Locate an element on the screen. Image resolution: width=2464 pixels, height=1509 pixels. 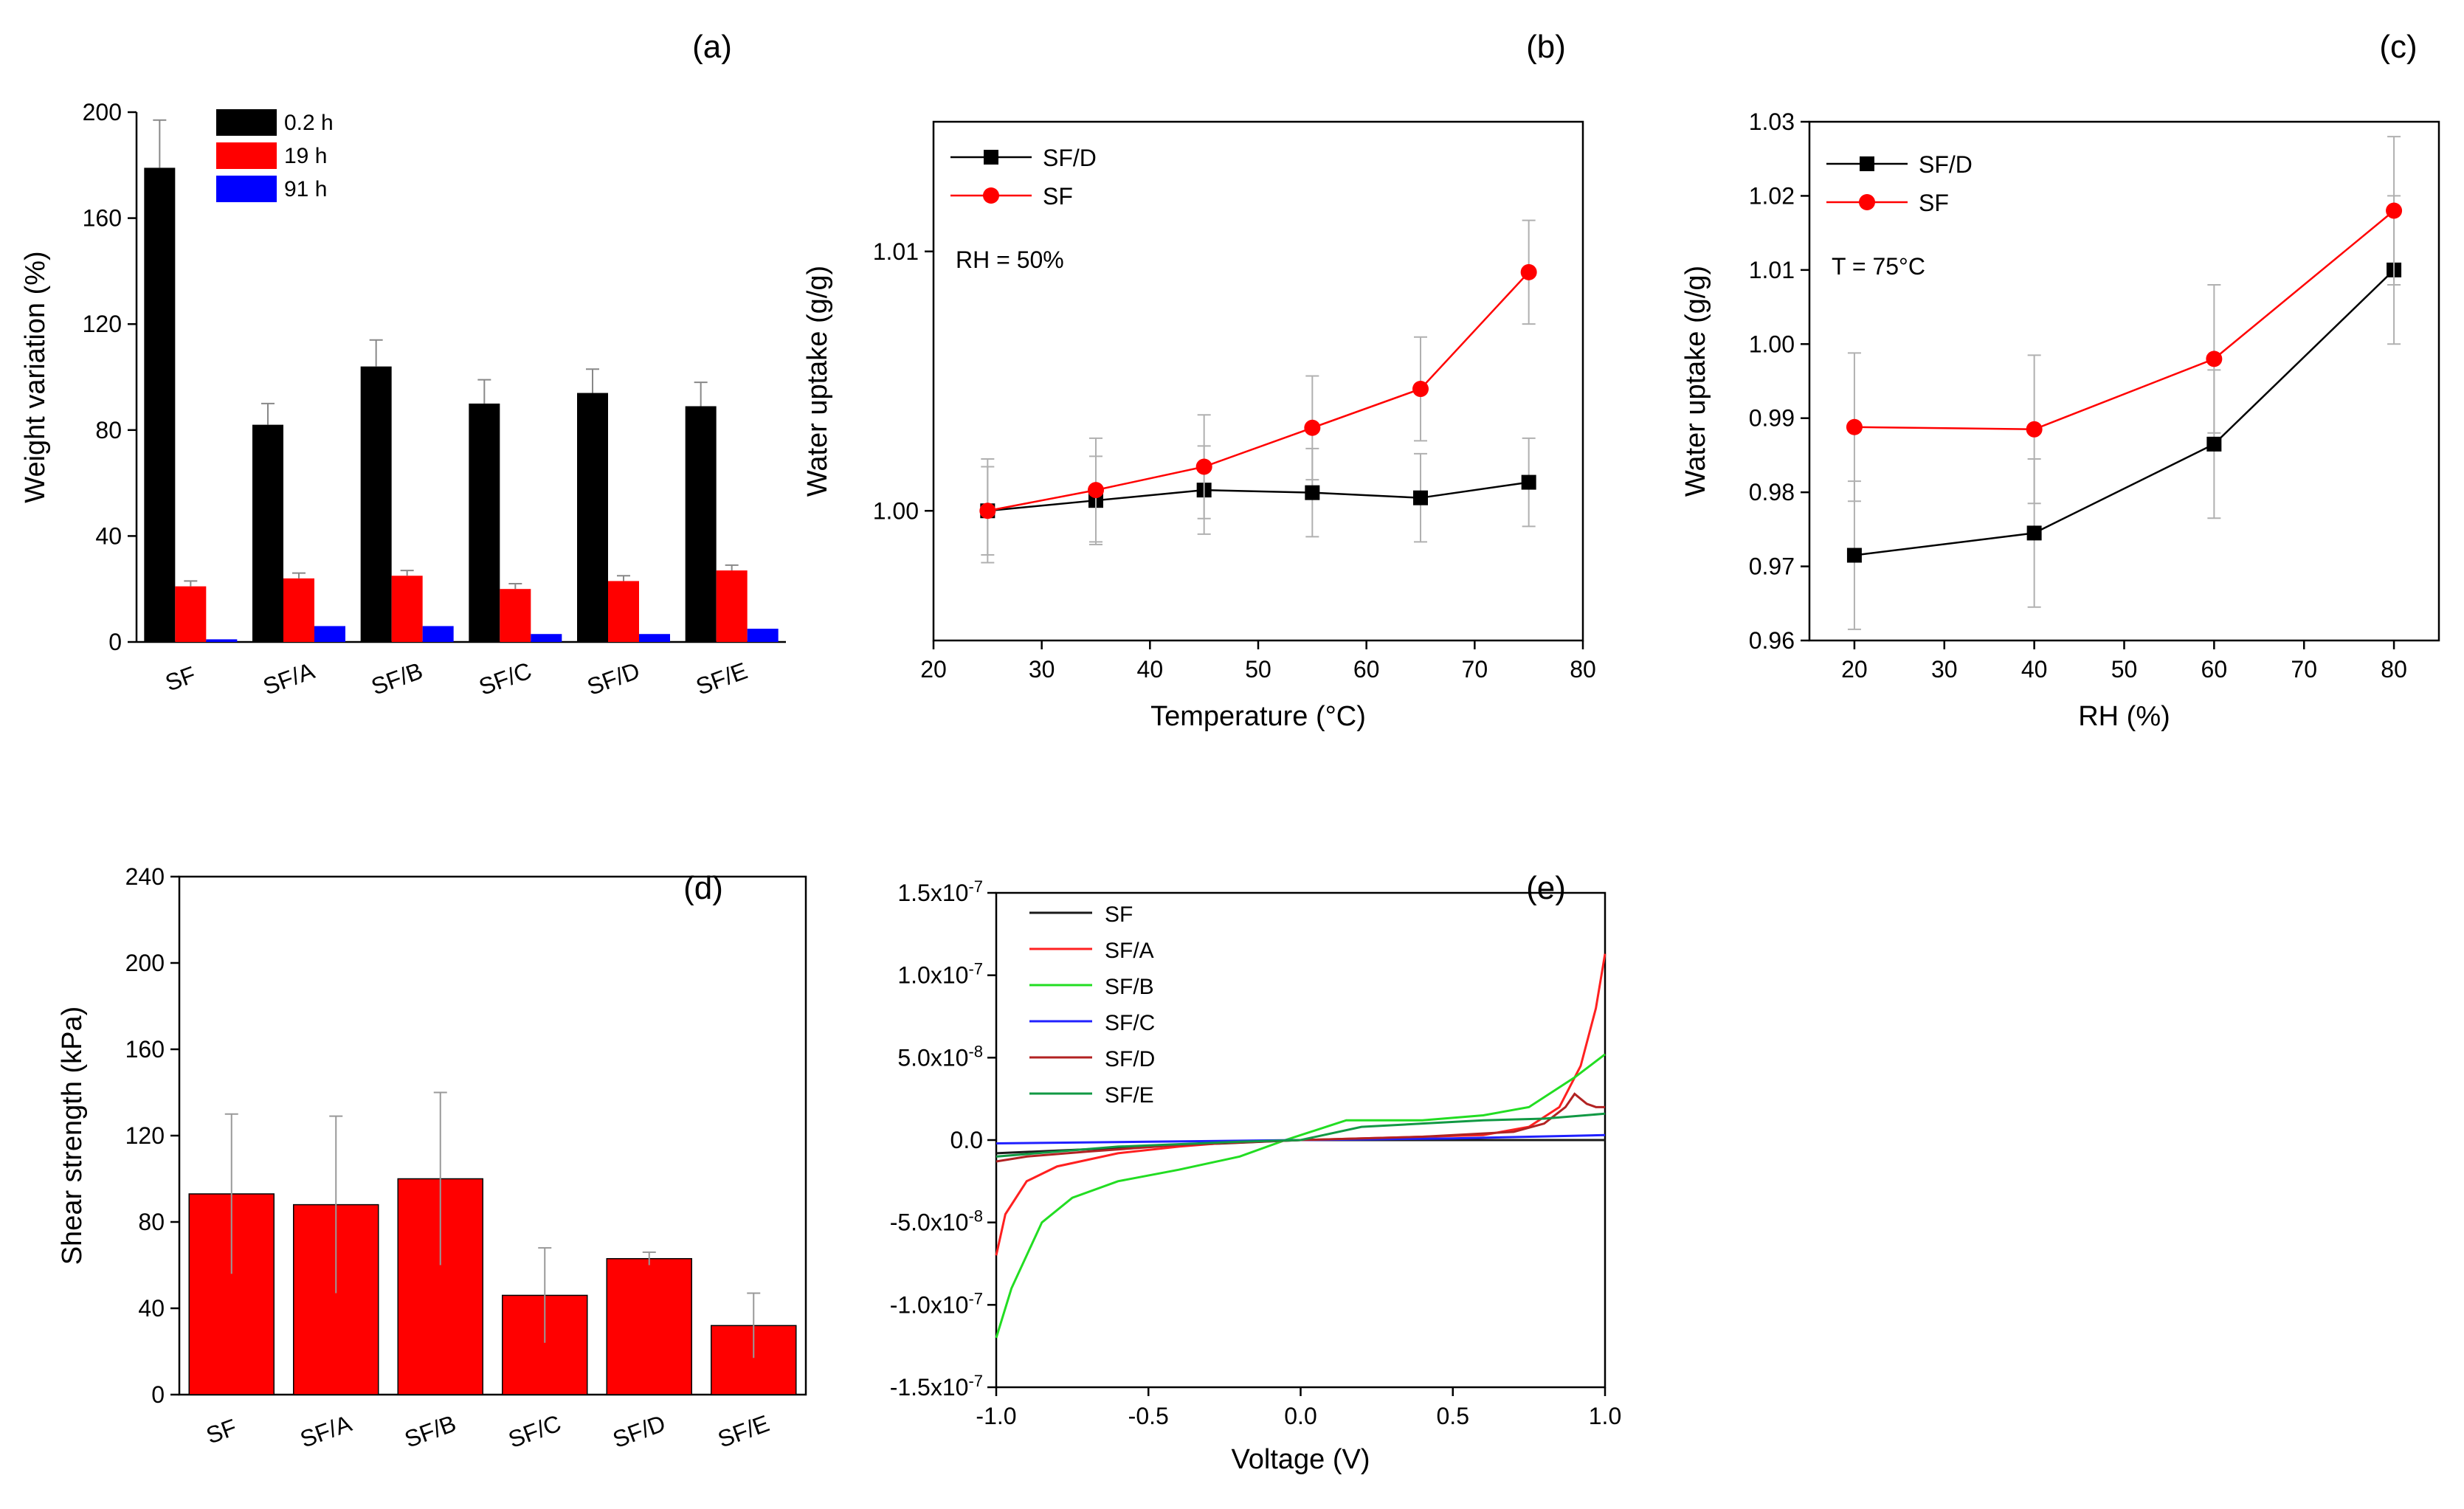
x-tick-label: 20 is located at coordinates (934, 669).